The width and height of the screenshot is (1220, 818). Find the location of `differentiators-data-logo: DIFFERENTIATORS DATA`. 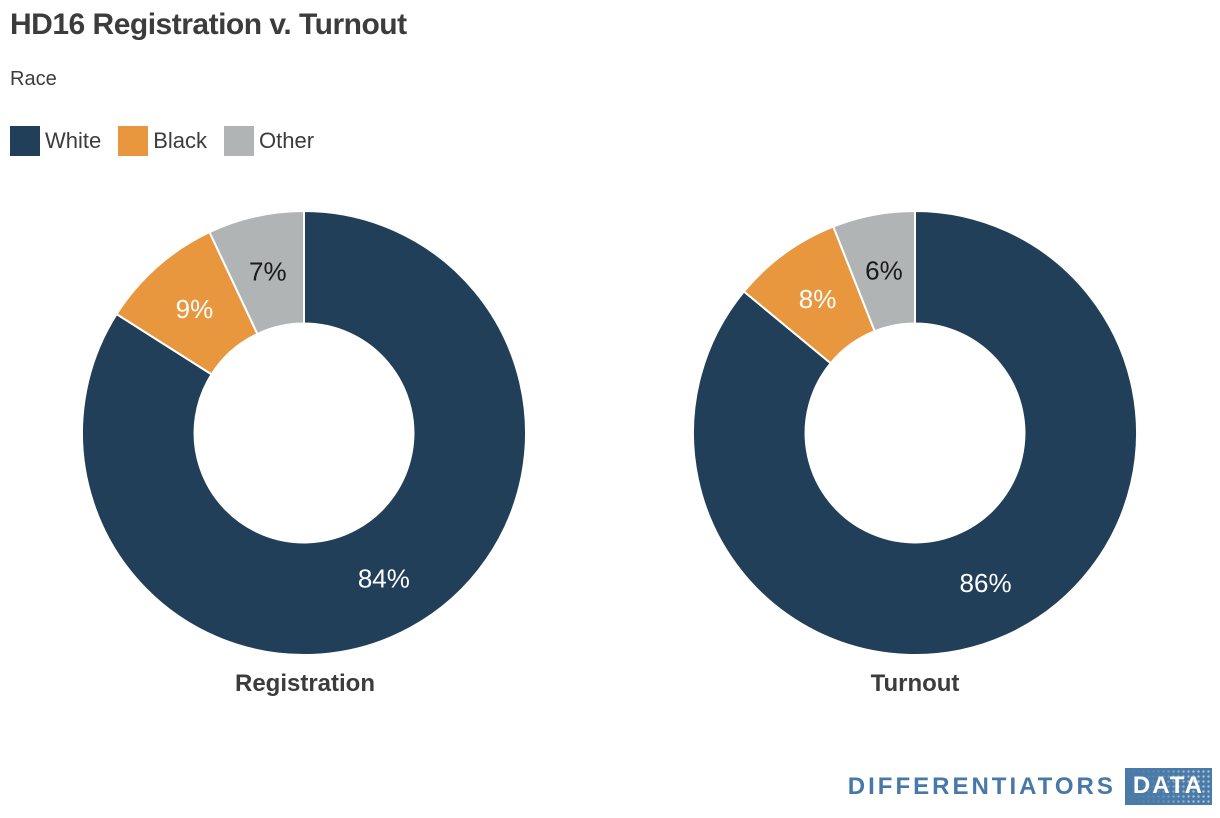

differentiators-data-logo: DIFFERENTIATORS DATA is located at coordinates (1030, 786).